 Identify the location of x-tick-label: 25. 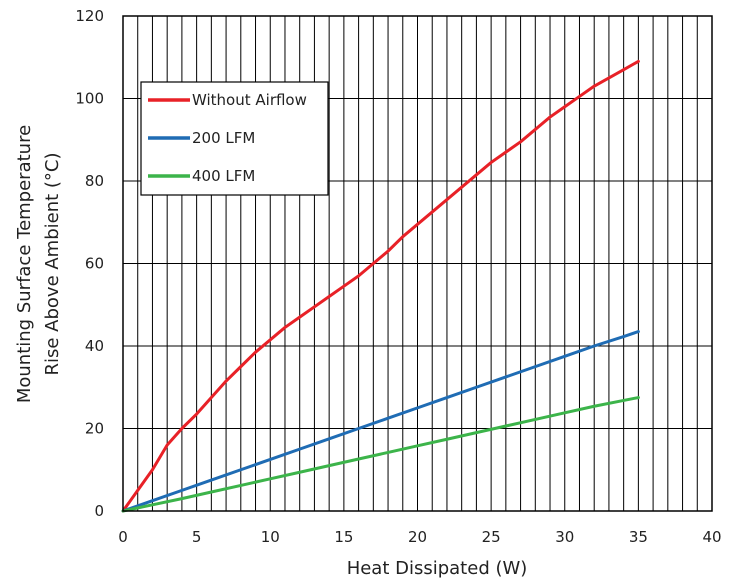
(491, 537).